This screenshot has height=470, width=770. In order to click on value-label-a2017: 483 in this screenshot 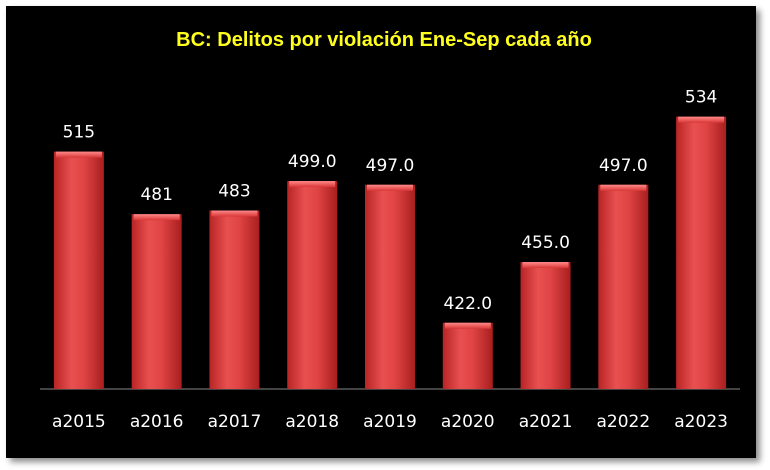, I will do `click(234, 192)`.